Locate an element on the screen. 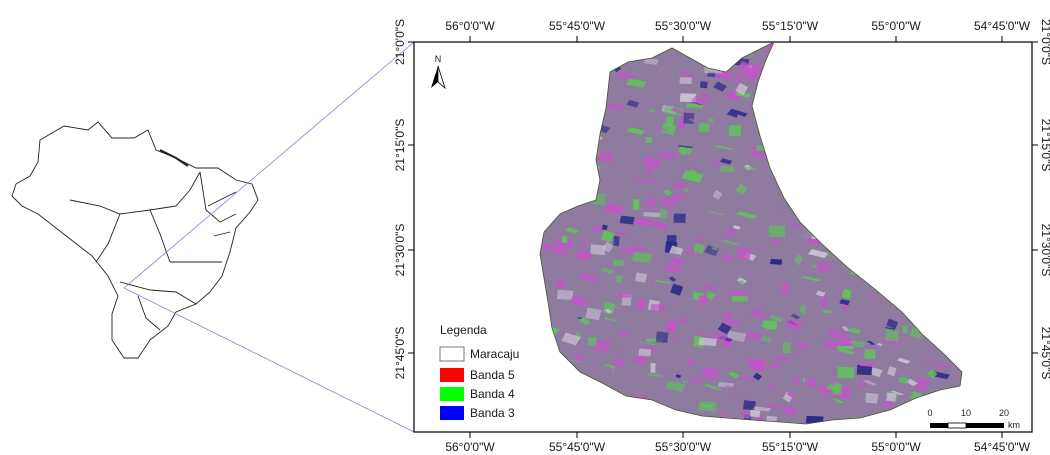 The image size is (1050, 455). legend-label: Banda 4 is located at coordinates (492, 394).